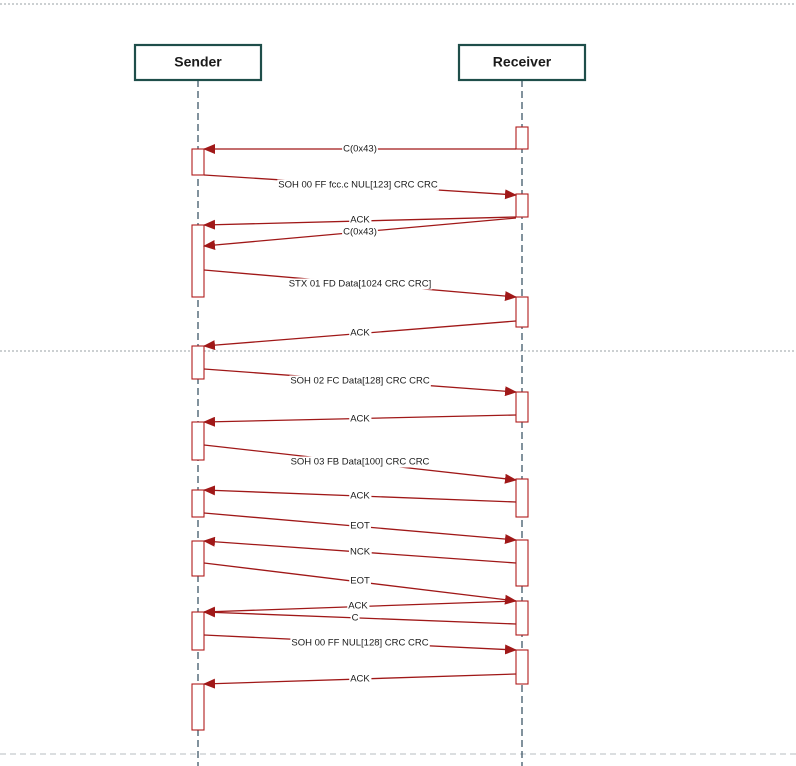 The image size is (796, 766). I want to click on message-5: STX 01 FD Data[1024 CRC CRC], so click(360, 285).